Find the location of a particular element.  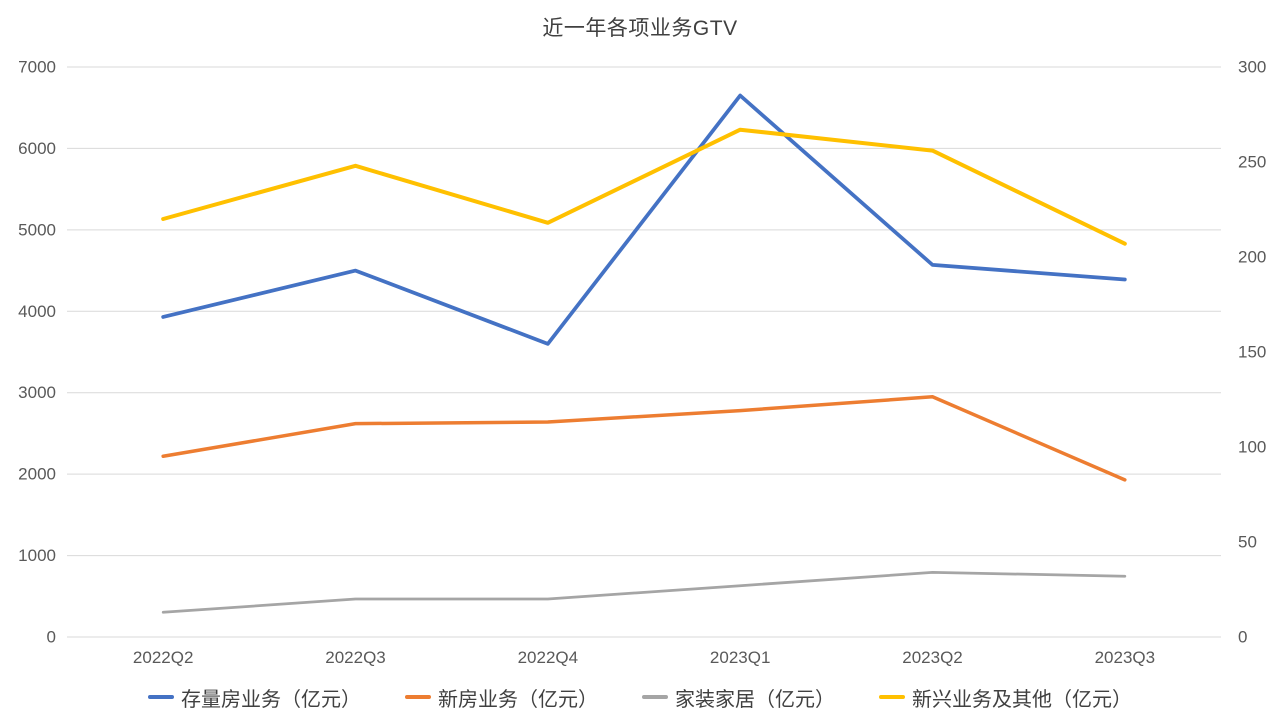

legend: 存量房业务（亿元） 新房业务（亿元） 家装家居（亿元） 新兴业务及其他（亿元） is located at coordinates (640, 697).